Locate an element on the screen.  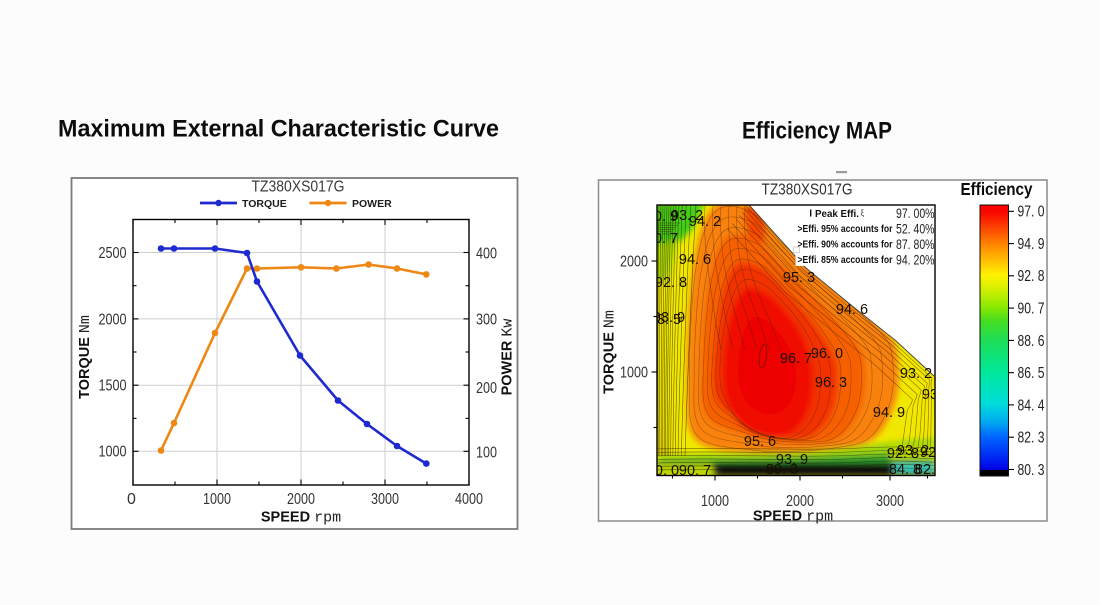
svg-text: 300 is located at coordinates (486, 320).